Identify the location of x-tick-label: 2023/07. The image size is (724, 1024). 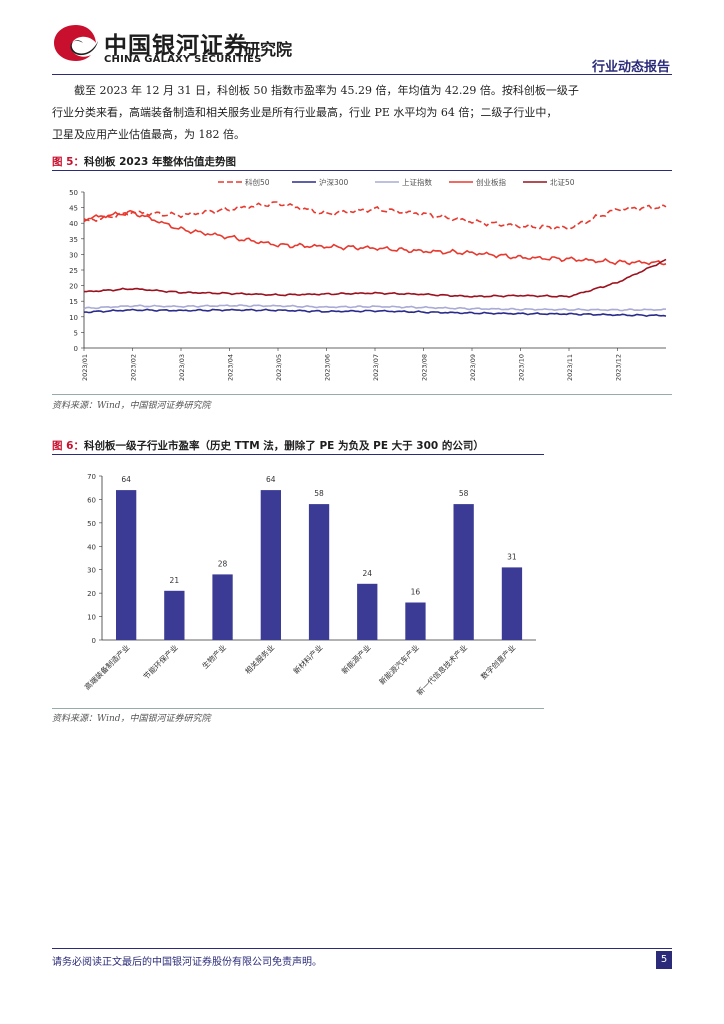
(376, 367).